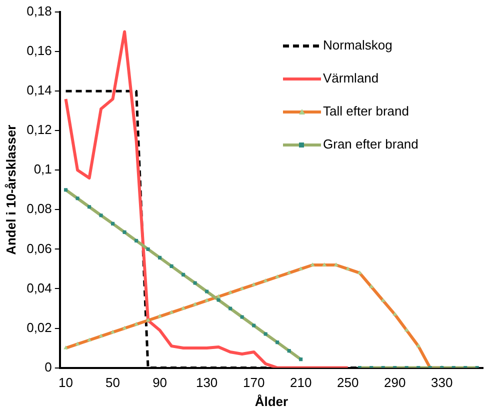 Image resolution: width=491 pixels, height=410 pixels. What do you see at coordinates (301, 382) in the screenshot?
I see `x-tick-label: 210` at bounding box center [301, 382].